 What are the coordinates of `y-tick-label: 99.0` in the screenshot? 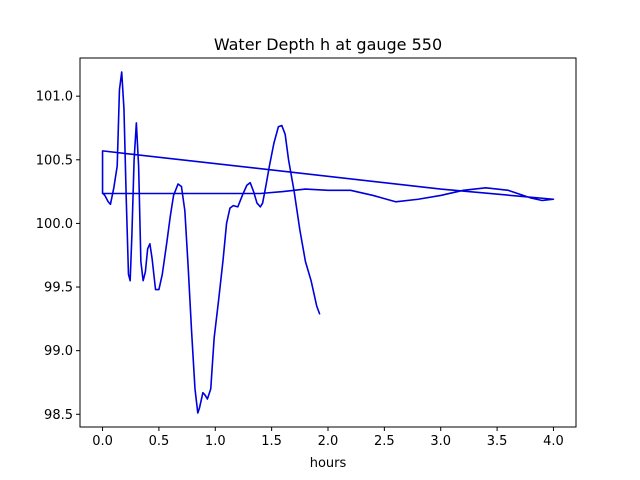 It's located at (58, 351).